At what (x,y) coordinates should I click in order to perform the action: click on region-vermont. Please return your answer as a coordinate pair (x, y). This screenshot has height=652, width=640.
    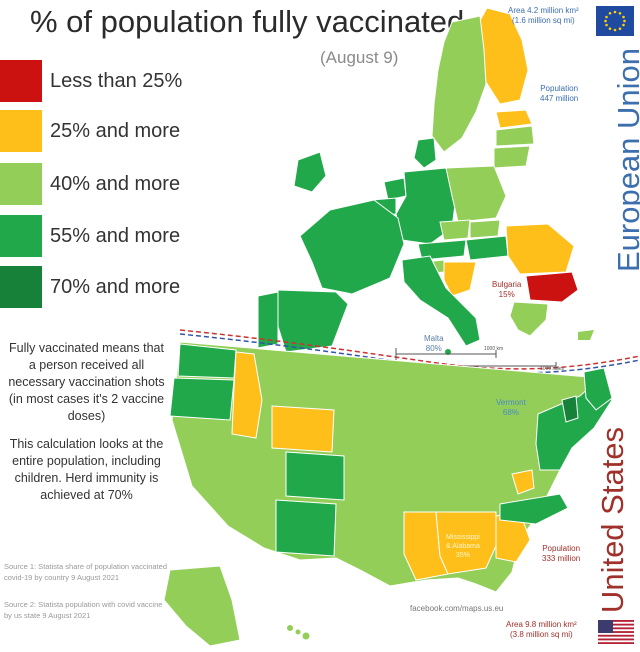
    Looking at the image, I should click on (570, 409).